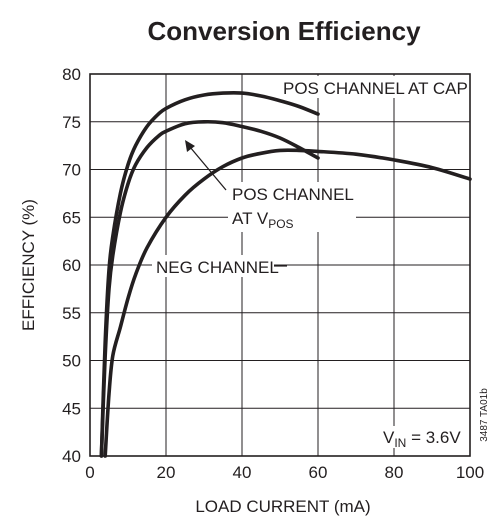 Image resolution: width=498 pixels, height=528 pixels. Describe the element at coordinates (71, 313) in the screenshot. I see `y-tick-label: 55` at that location.